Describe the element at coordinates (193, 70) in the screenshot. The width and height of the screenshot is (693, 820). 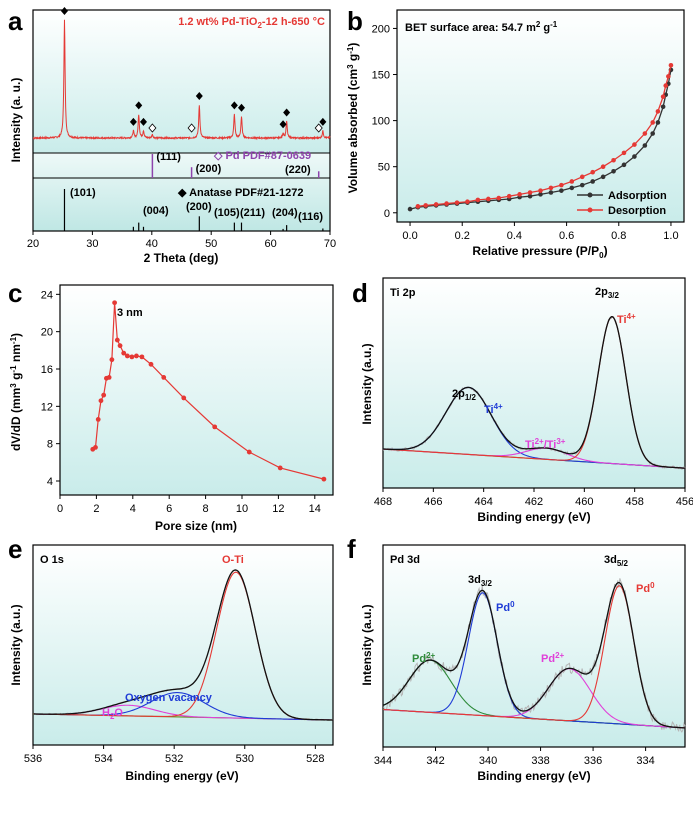
I see `panel-a-markers` at that location.